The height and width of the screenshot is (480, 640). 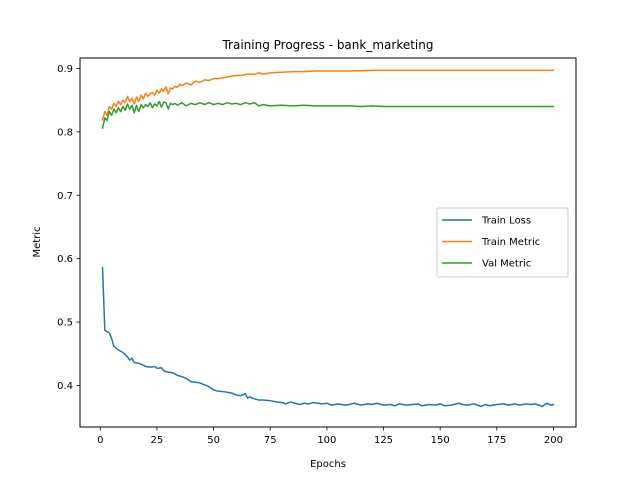 What do you see at coordinates (270, 440) in the screenshot?
I see `x-tick-label: 75` at bounding box center [270, 440].